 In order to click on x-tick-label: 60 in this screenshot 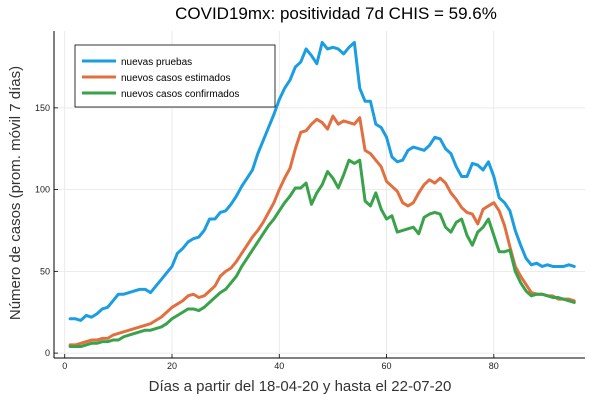, I will do `click(387, 366)`.